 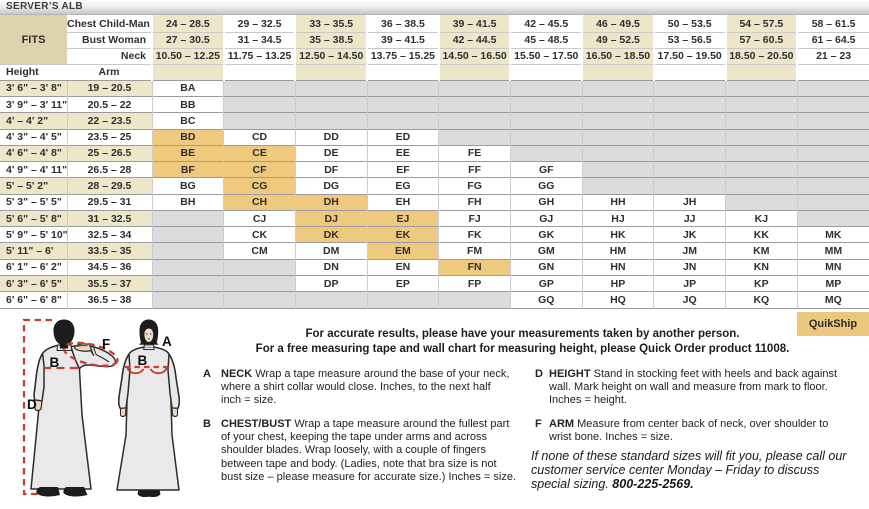 I want to click on svg-text: A, so click(x=167, y=341).